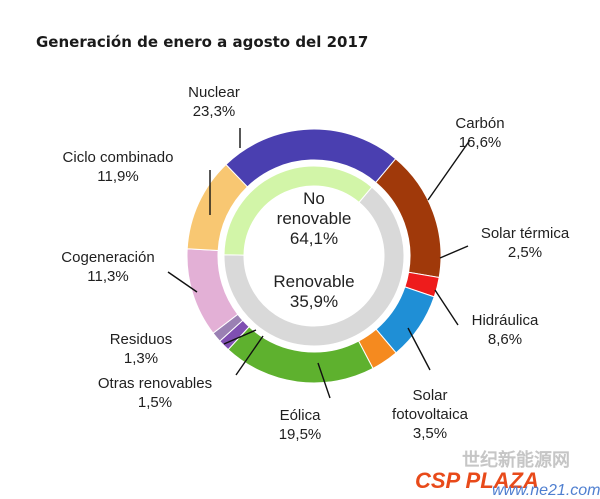 This screenshot has height=499, width=600. I want to click on value-label-ciclo-combinado: 11,9%, so click(117, 176).